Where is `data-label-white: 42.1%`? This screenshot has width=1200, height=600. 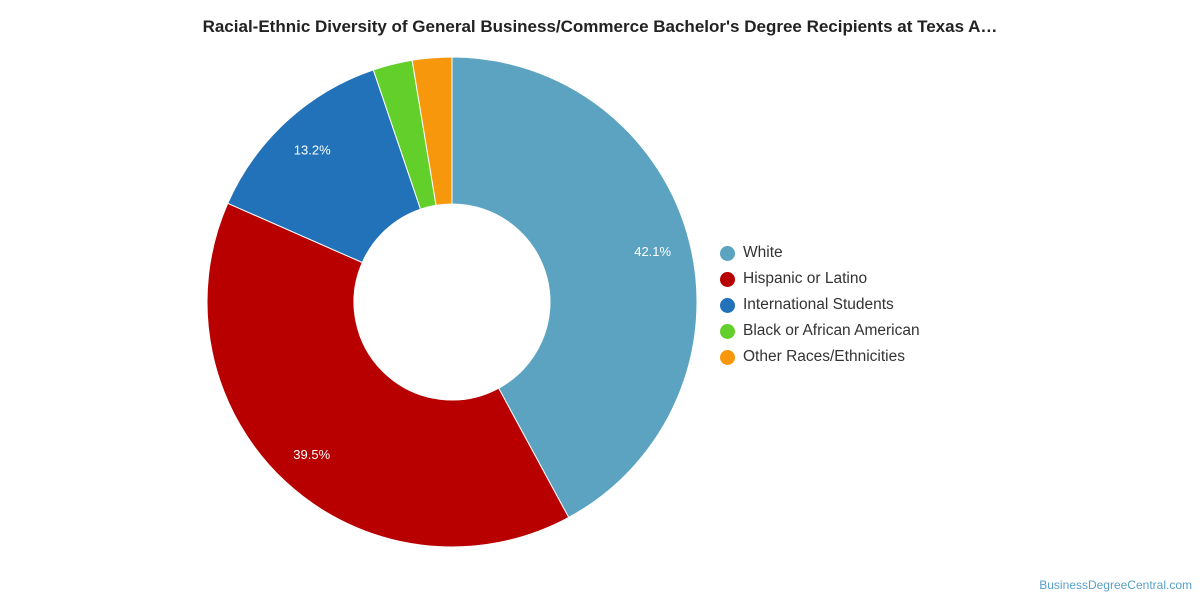 data-label-white: 42.1% is located at coordinates (652, 251).